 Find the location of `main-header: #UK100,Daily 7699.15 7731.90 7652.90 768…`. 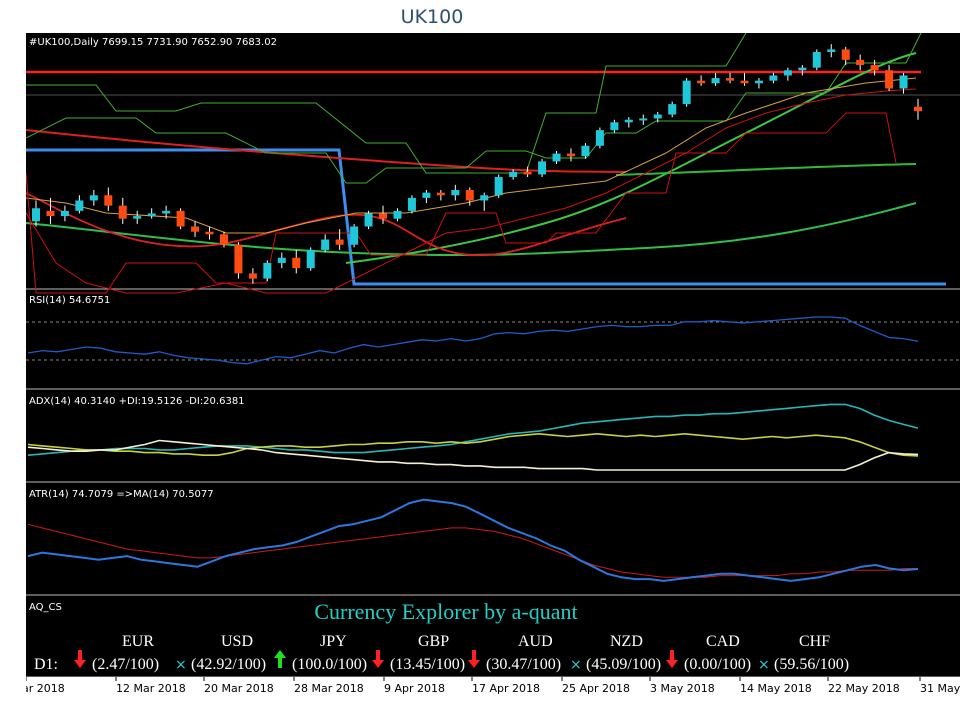

main-header: #UK100,Daily 7699.15 7731.90 7652.90 768… is located at coordinates (153, 42).